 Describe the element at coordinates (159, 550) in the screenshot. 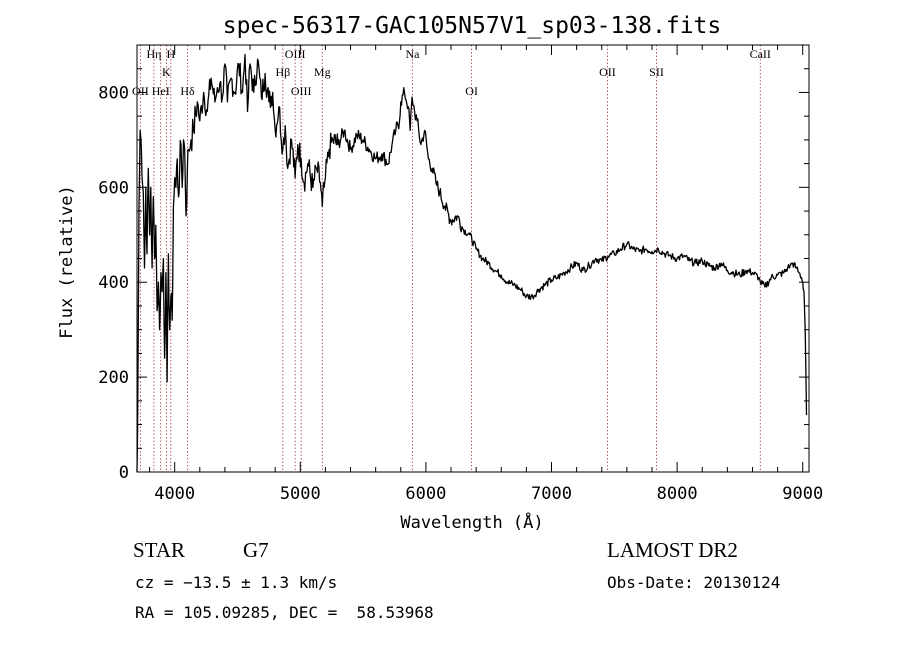

I see `object-class: STAR` at that location.